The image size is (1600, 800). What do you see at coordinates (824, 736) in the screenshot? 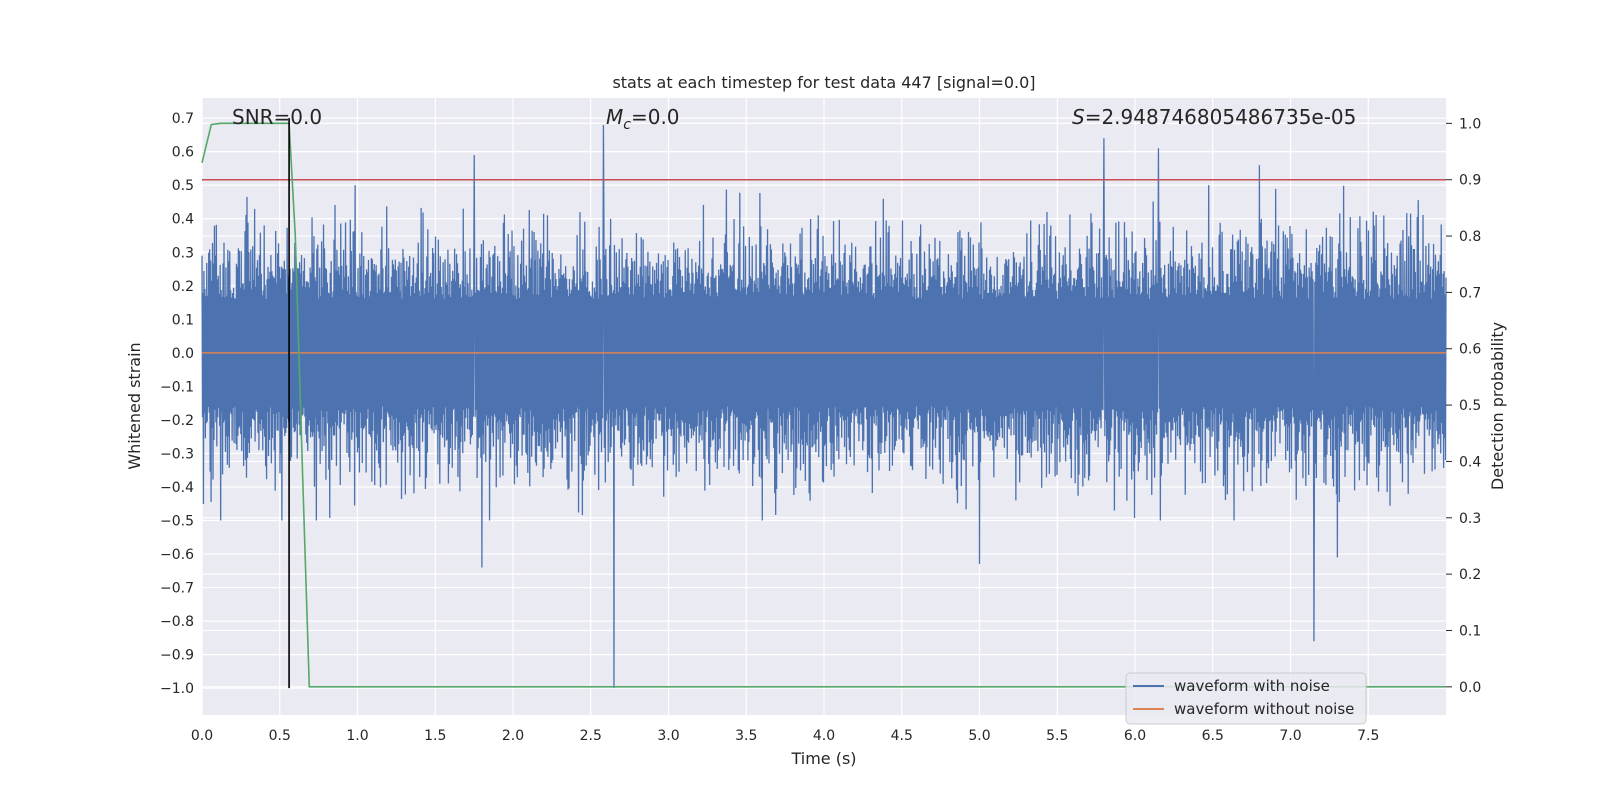
I see `x-tick-label: 4.0` at bounding box center [824, 736].